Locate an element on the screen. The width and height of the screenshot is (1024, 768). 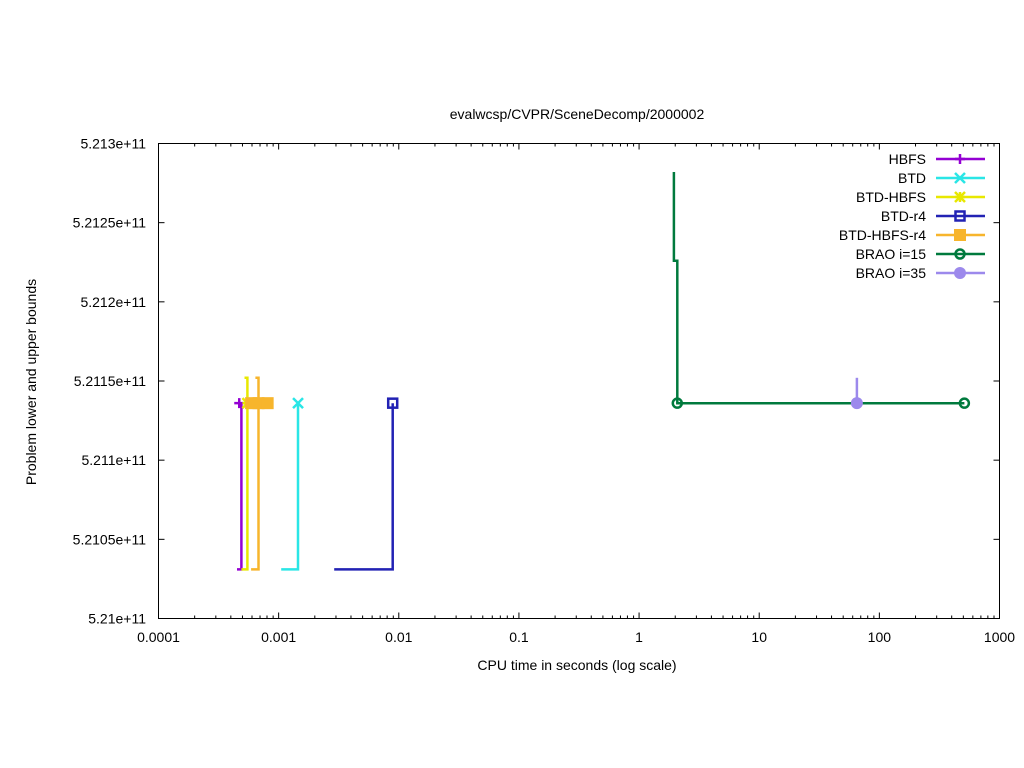
y-tick-label: 5.213e+11 is located at coordinates (113, 144).